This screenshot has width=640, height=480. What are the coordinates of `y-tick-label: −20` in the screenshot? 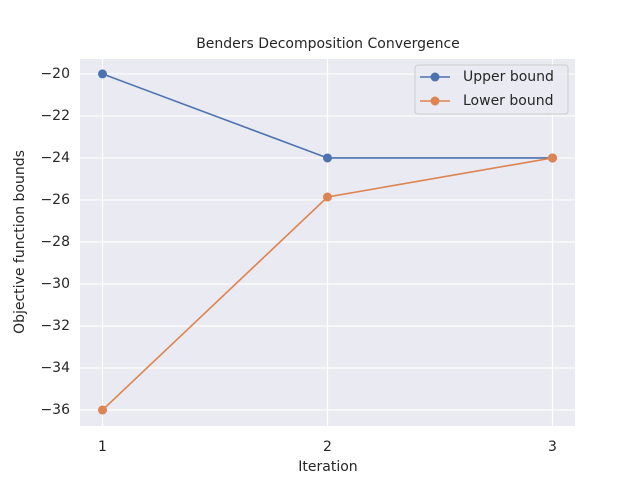 It's located at (55, 74).